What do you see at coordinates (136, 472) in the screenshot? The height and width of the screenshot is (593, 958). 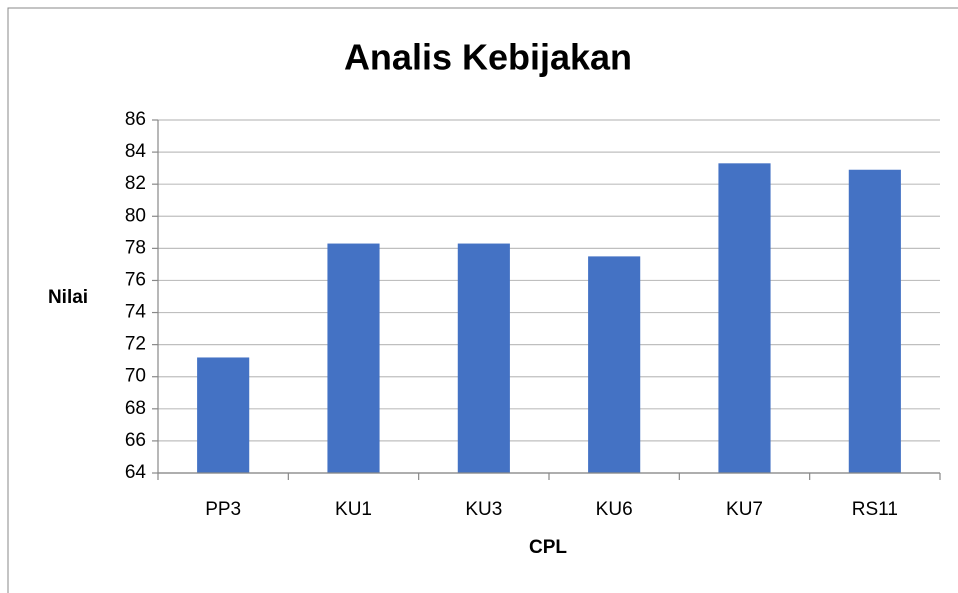 I see `y-tick-label: 64` at bounding box center [136, 472].